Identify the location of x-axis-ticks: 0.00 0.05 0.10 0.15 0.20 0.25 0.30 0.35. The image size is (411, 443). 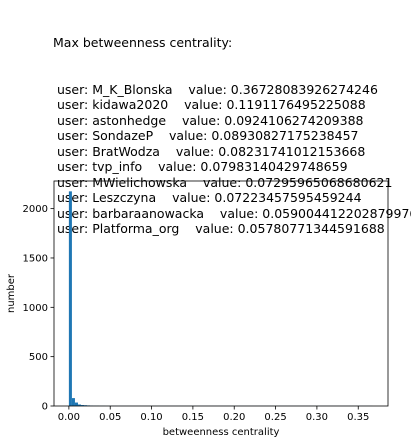
(213, 414).